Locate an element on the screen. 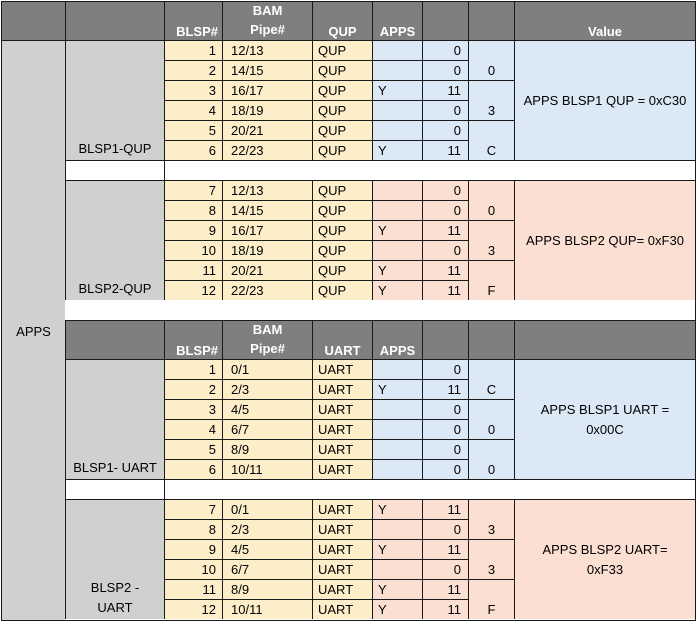  bam-pipe: 6/7 is located at coordinates (267, 429).